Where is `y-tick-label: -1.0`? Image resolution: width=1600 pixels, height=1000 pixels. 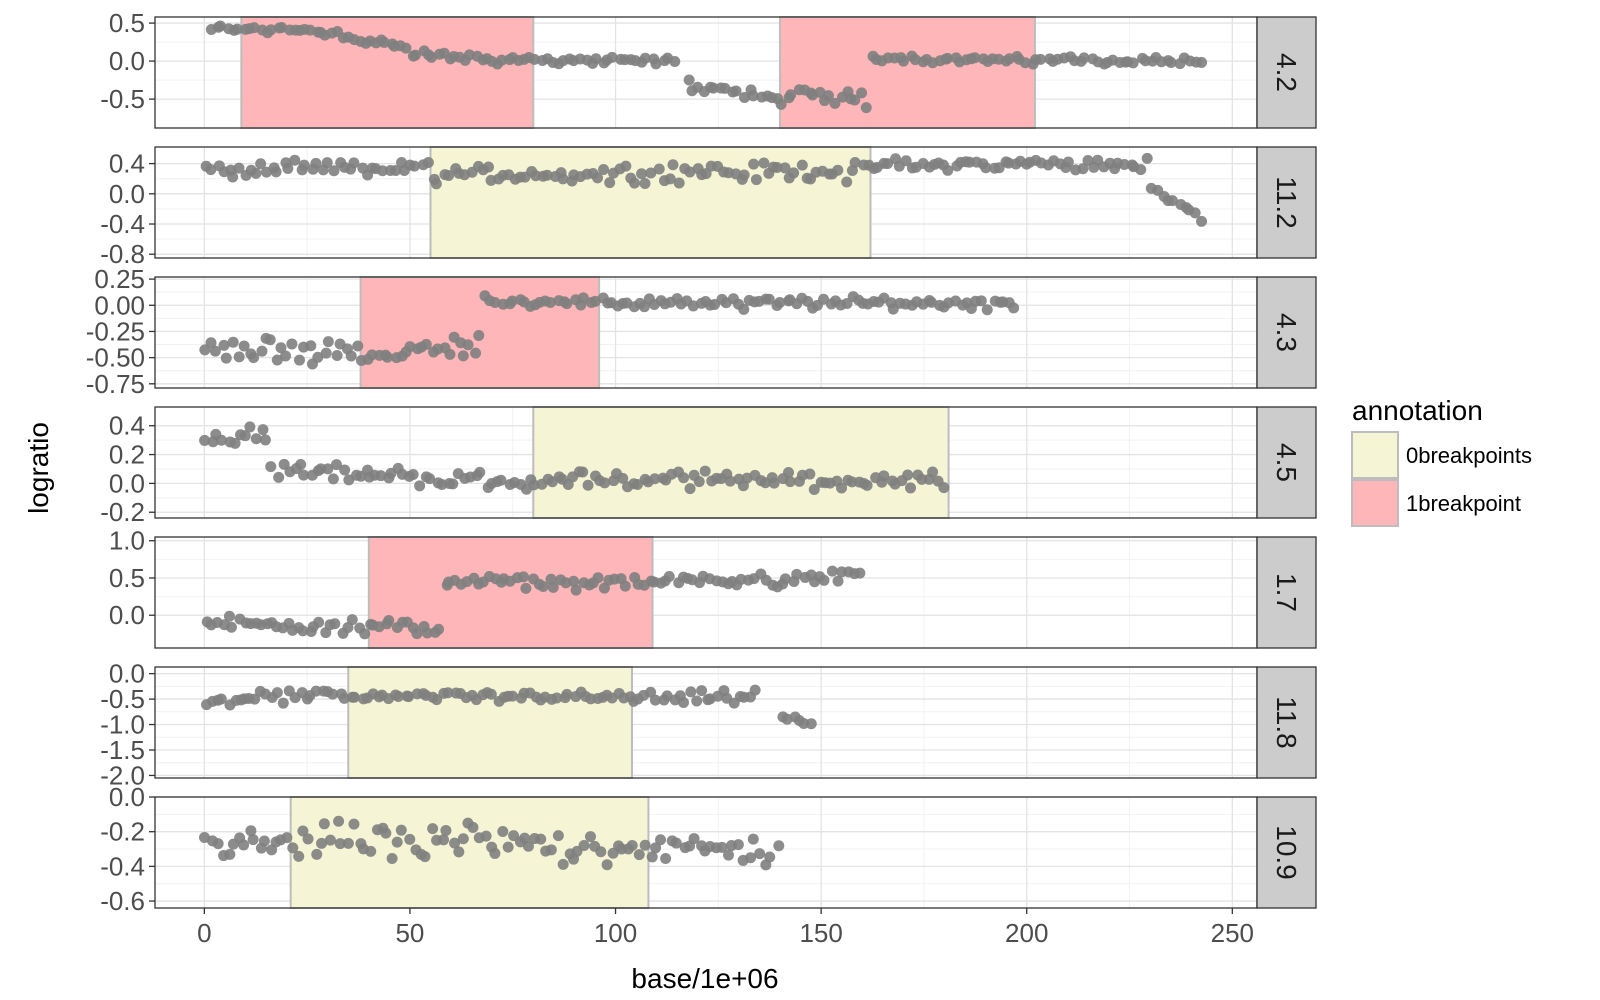 y-tick-label: -1.0 is located at coordinates (122, 725).